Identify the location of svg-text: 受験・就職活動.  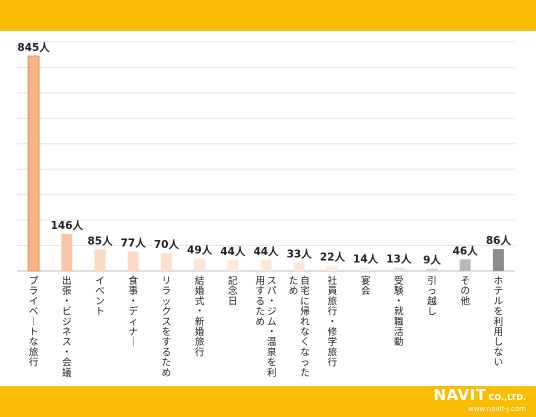
(399, 311).